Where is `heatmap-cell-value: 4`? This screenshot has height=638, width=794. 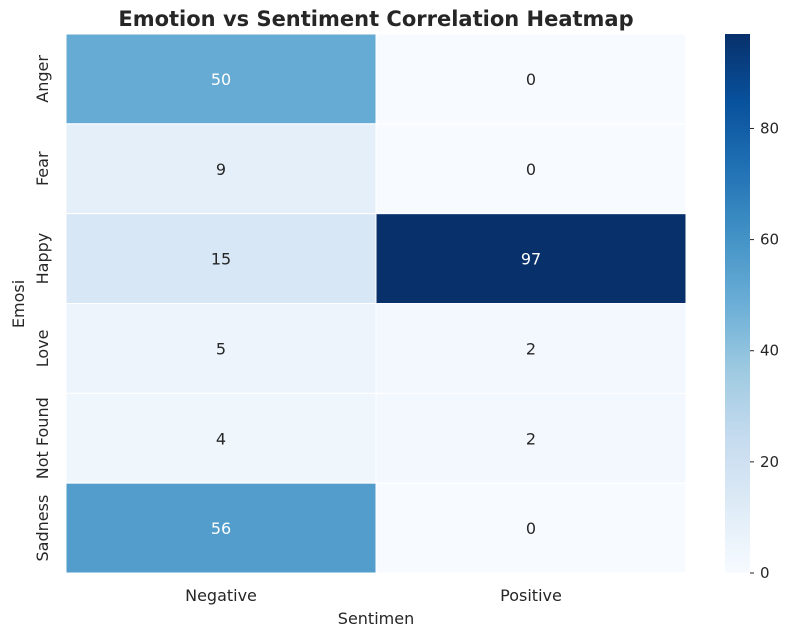
heatmap-cell-value: 4 is located at coordinates (221, 438).